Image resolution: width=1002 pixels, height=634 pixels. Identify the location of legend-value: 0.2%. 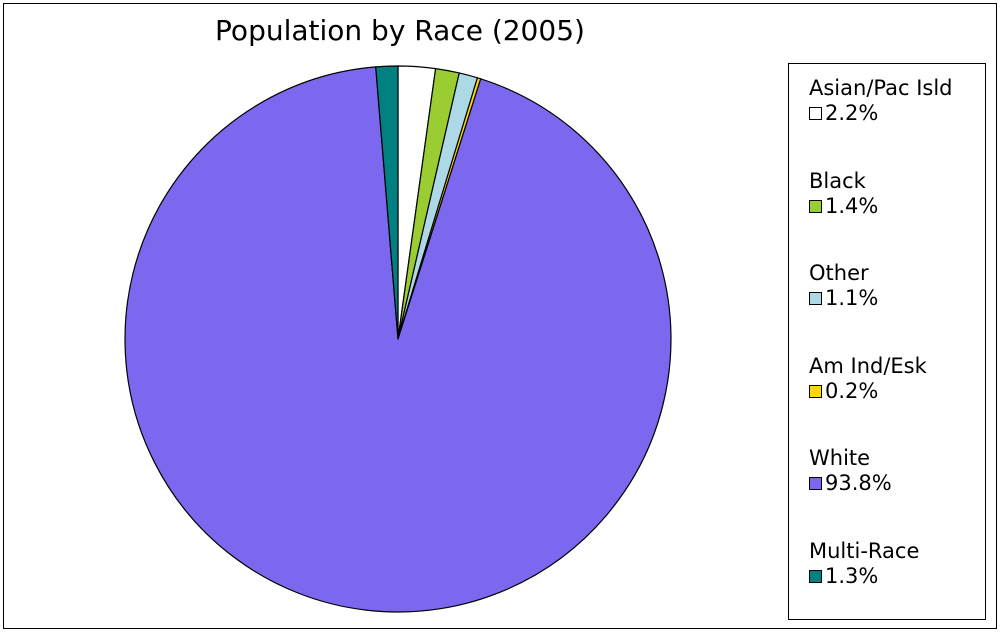
(852, 390).